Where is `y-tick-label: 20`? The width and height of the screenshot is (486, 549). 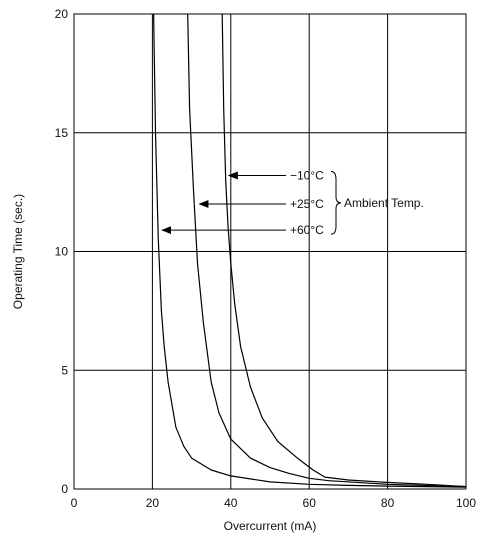 y-tick-label: 20 is located at coordinates (62, 14).